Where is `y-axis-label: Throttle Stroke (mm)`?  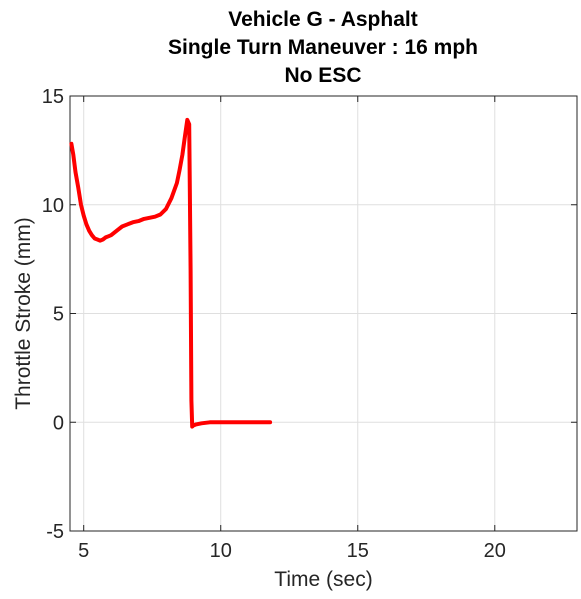
y-axis-label: Throttle Stroke (mm) is located at coordinates (23, 313).